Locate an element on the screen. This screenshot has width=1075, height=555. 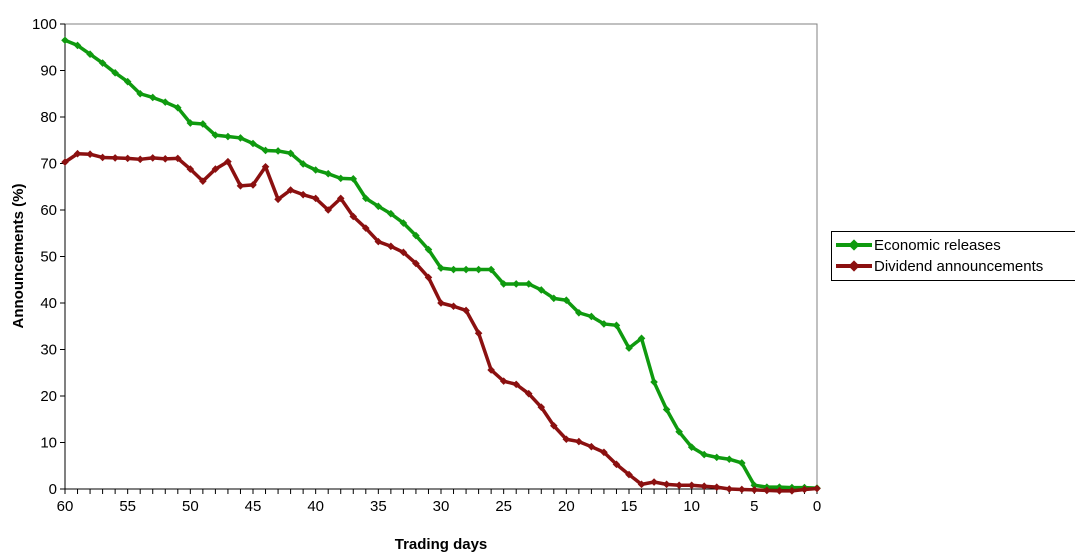
legend-swatch-green is located at coordinates (854, 245).